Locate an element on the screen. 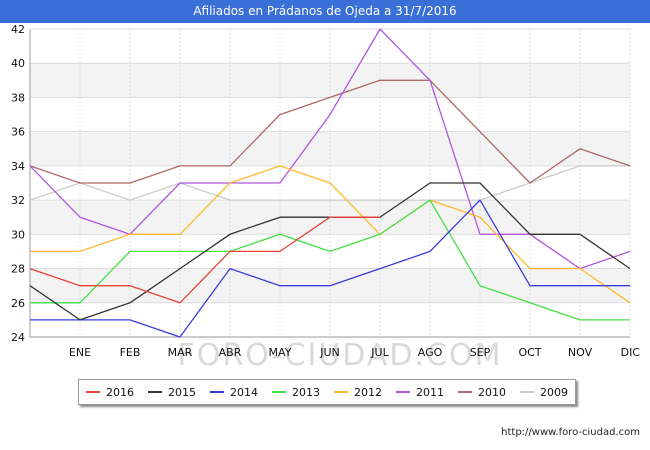  legend-label: 2014 is located at coordinates (244, 392).